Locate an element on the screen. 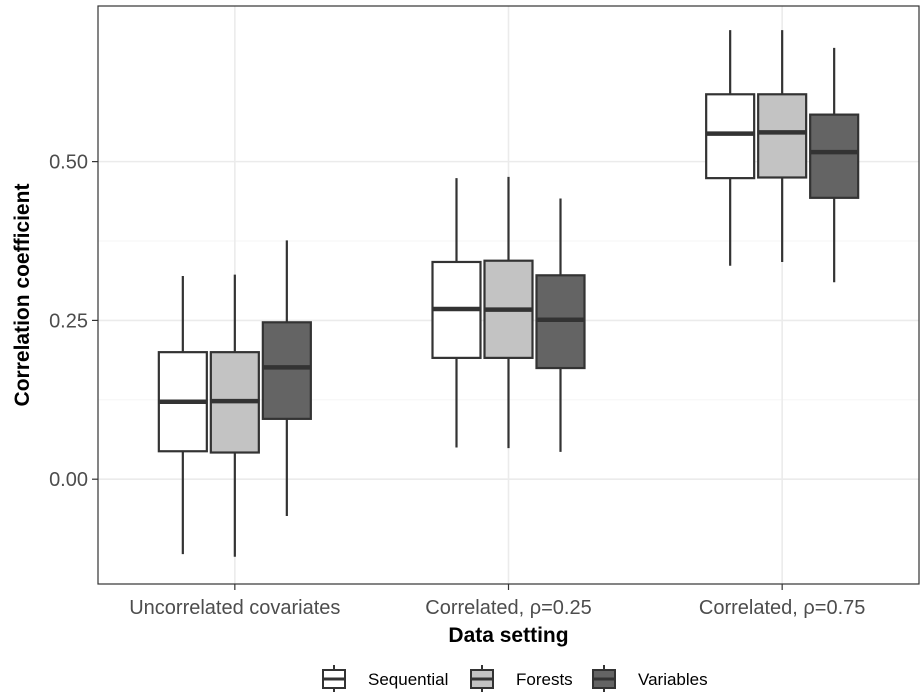 The image size is (920, 692). legend-item-sequential: Sequential is located at coordinates (385, 678).